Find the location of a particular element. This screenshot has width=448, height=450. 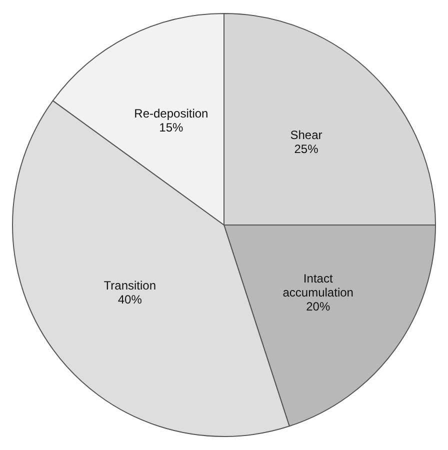

data-label: 15% is located at coordinates (171, 127).